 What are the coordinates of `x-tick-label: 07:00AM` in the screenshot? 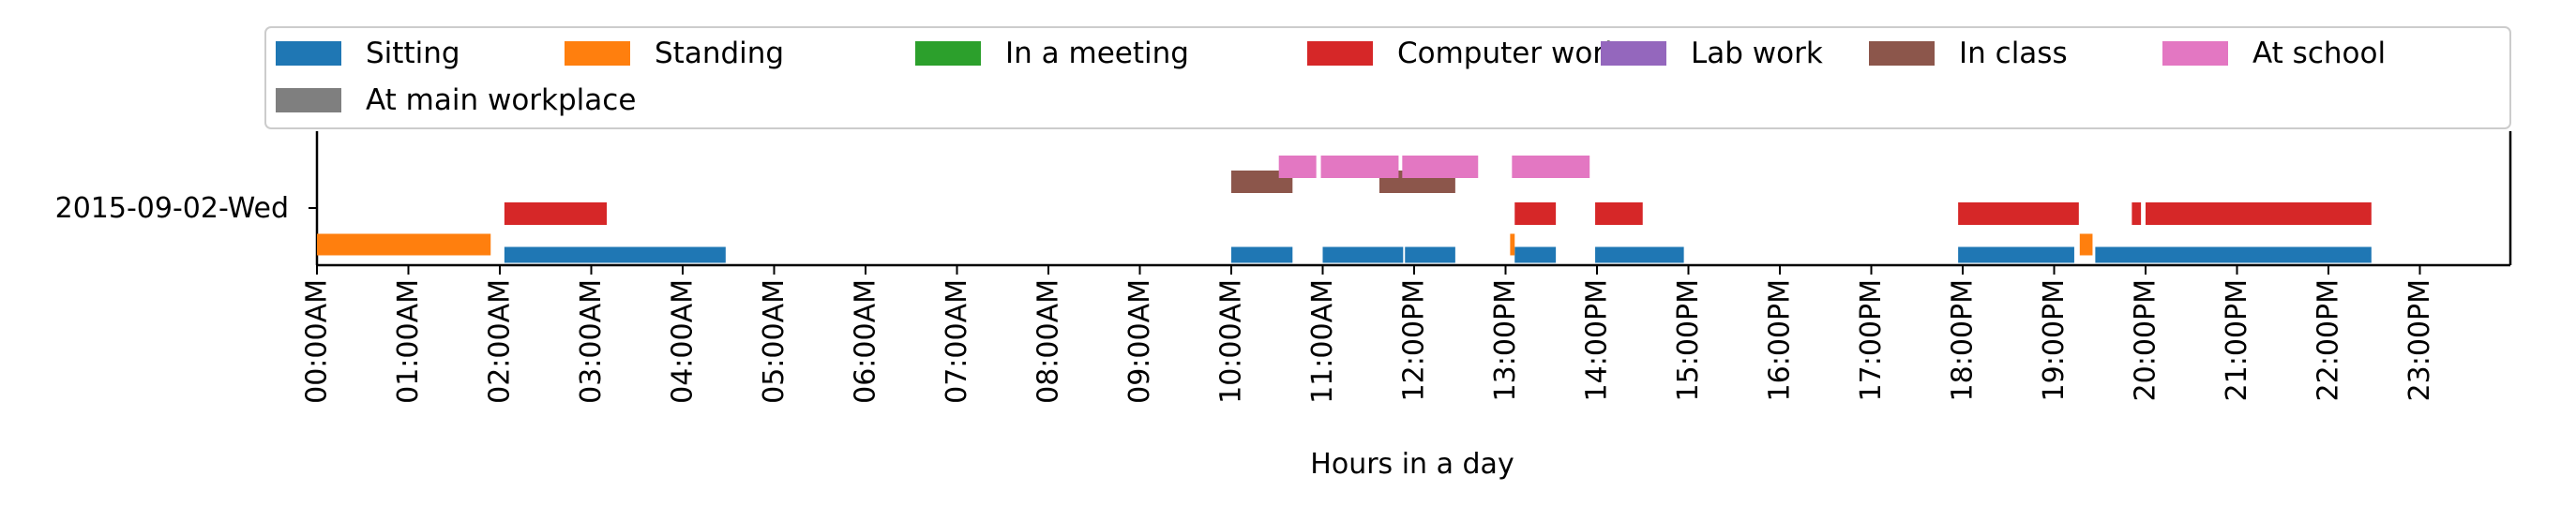 It's located at (957, 341).